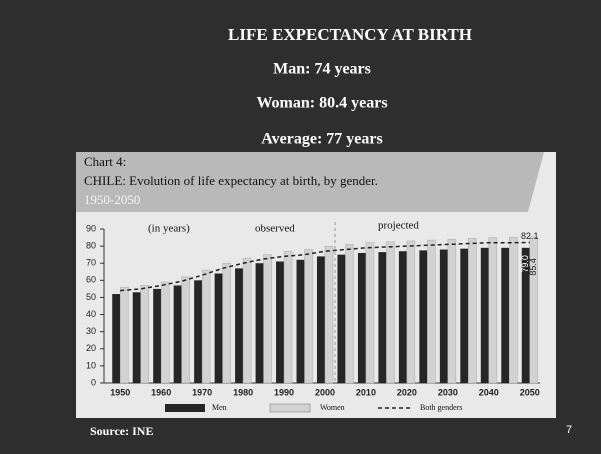  Describe the element at coordinates (407, 392) in the screenshot. I see `x-tick-label: 2020` at that location.